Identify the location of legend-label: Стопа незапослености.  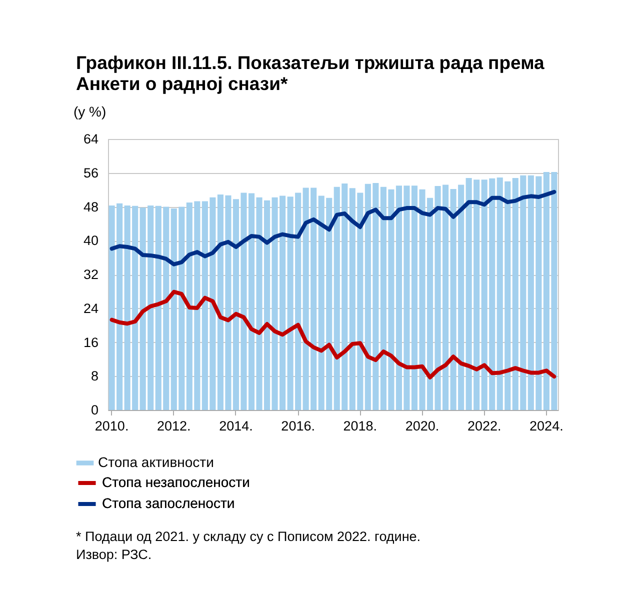
(176, 482).